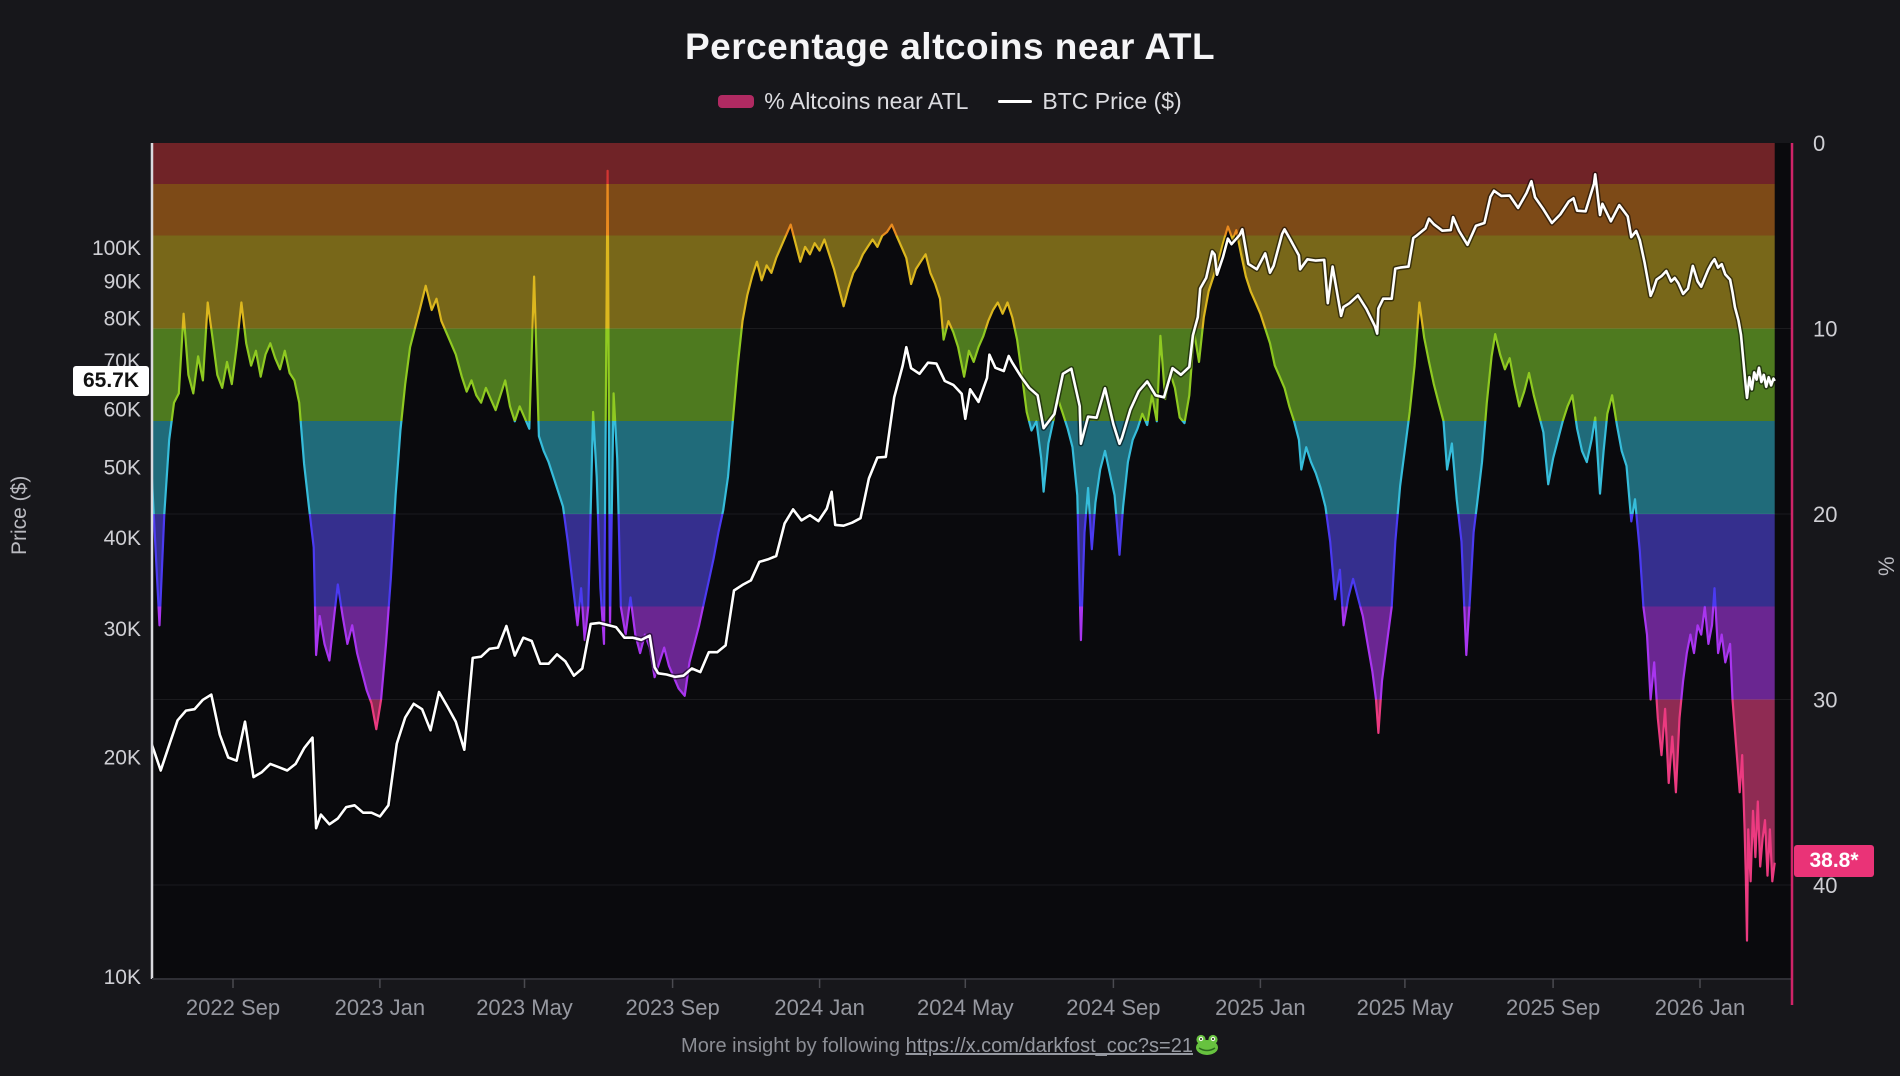  Describe the element at coordinates (111, 381) in the screenshot. I see `btc-price-badge: 65.7K` at that location.